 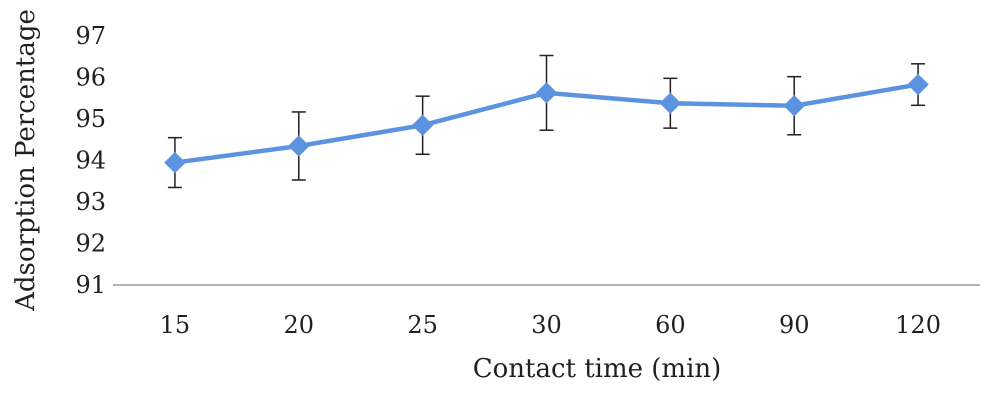 I want to click on y-tick-label: 94, so click(x=90, y=161).